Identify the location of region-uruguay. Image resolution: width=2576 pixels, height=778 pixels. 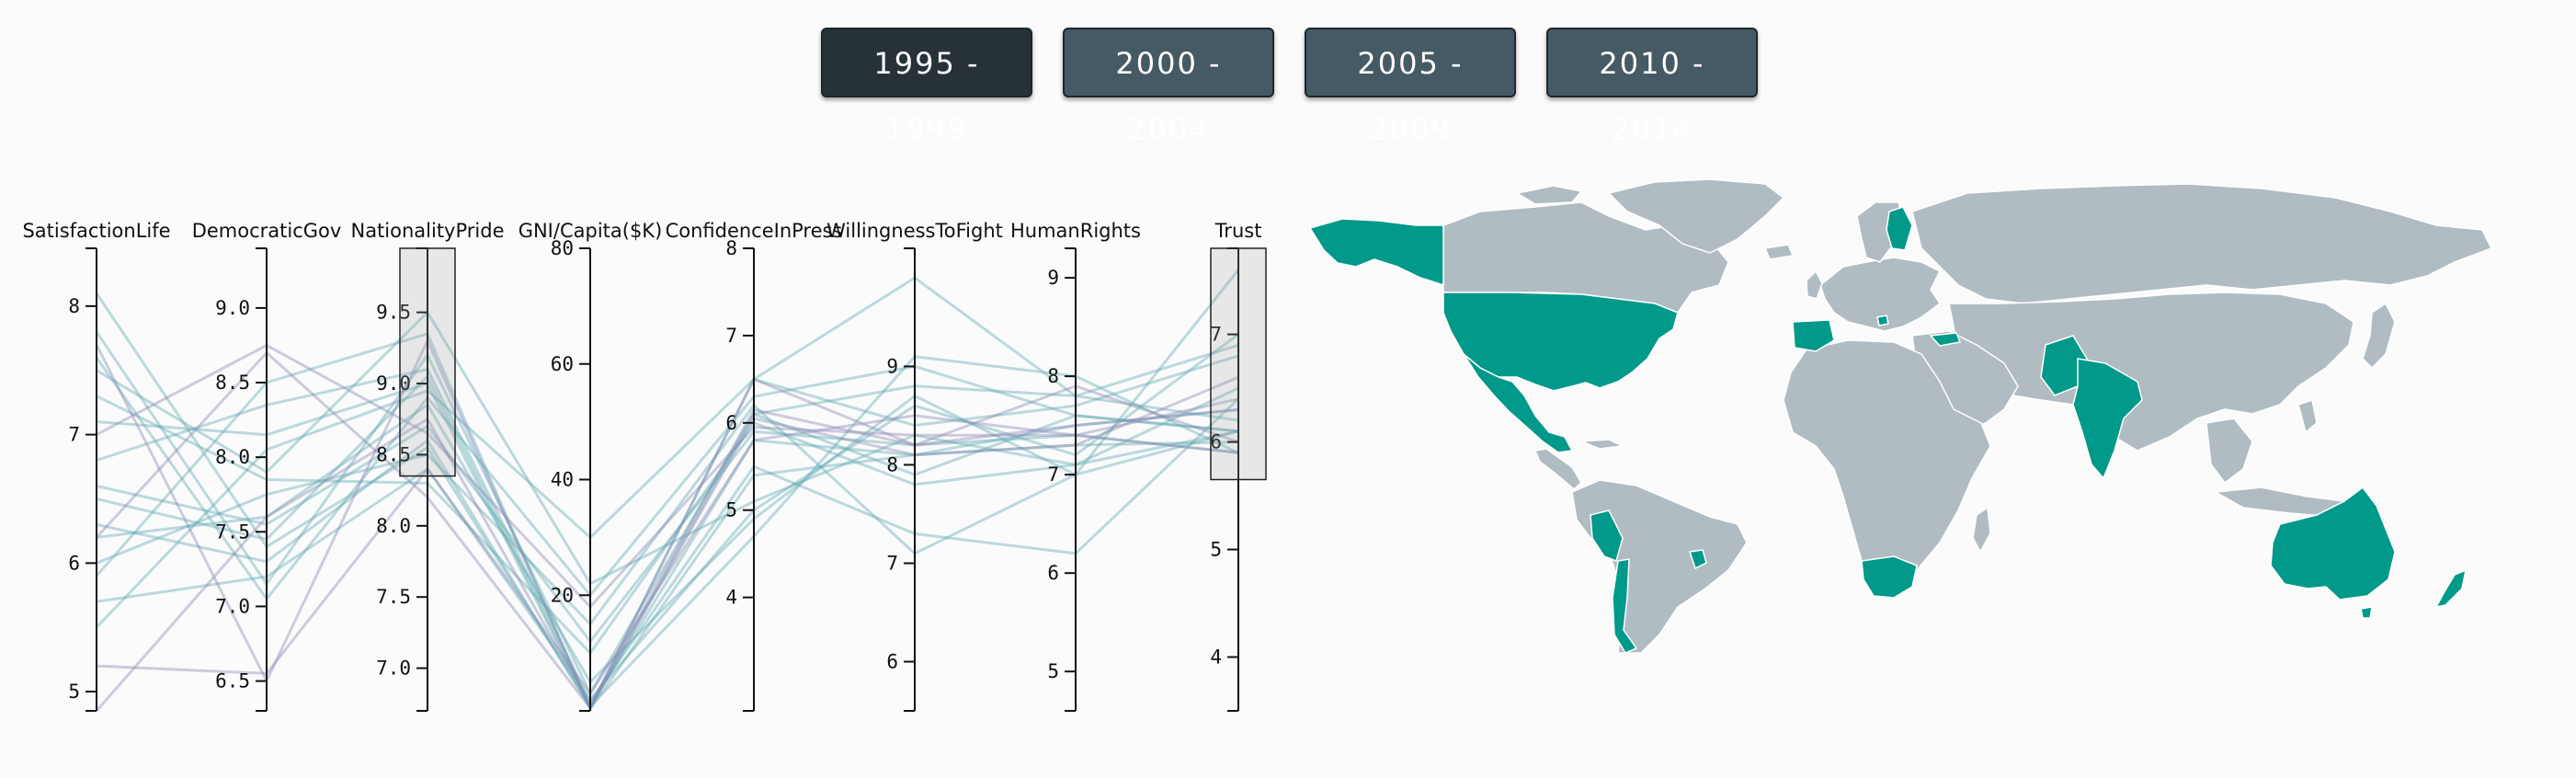
(1698, 559).